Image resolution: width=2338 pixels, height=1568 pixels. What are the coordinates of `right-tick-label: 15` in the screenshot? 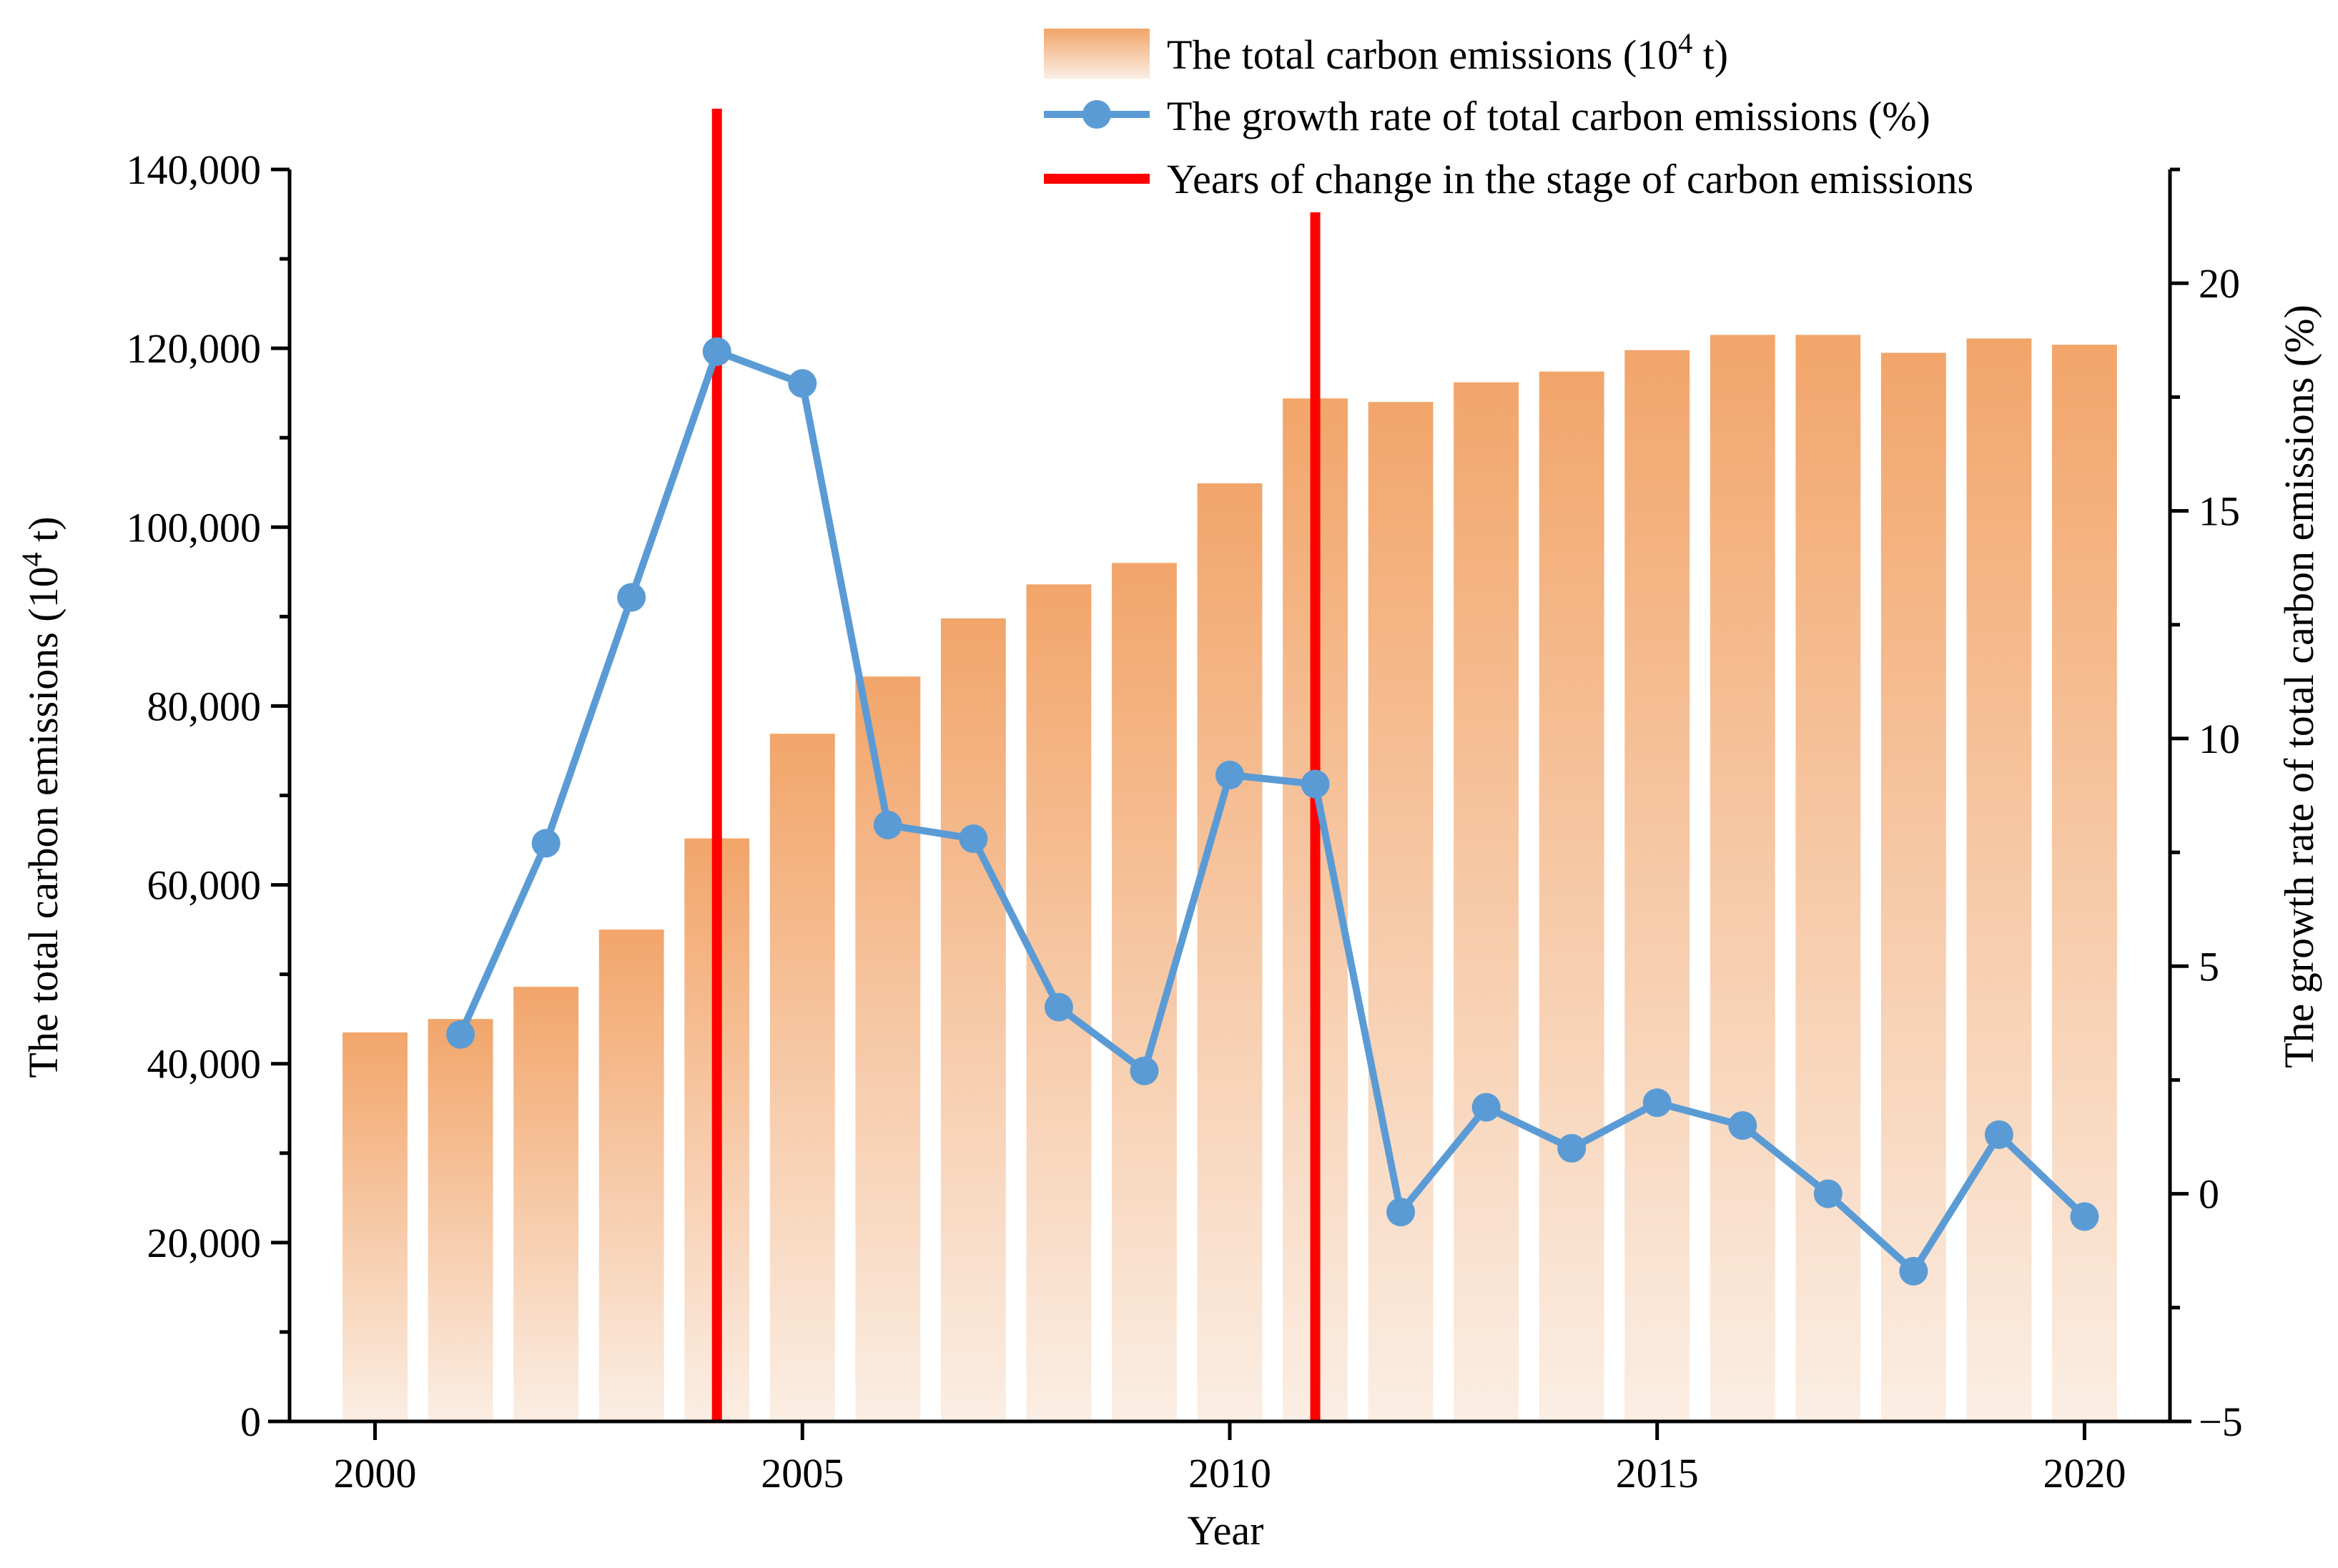 It's located at (2219, 511).